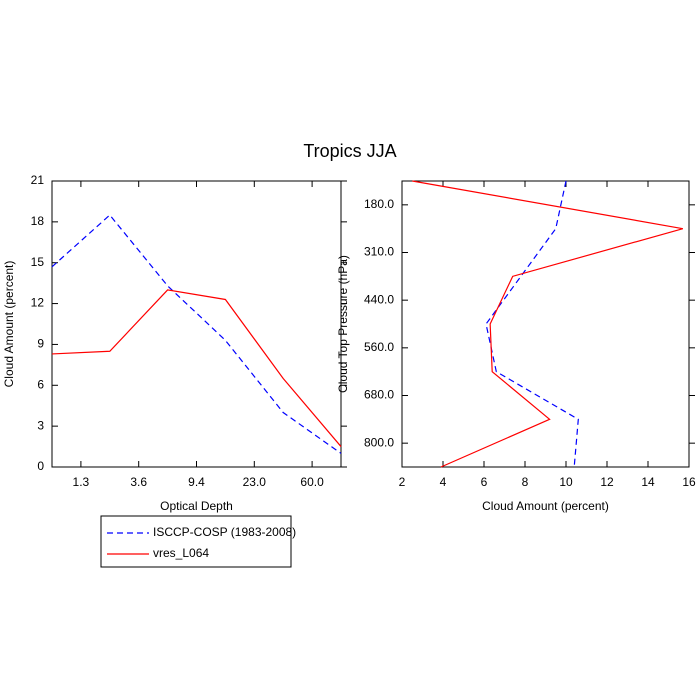  Describe the element at coordinates (379, 299) in the screenshot. I see `y-tick-label: 440.0` at that location.